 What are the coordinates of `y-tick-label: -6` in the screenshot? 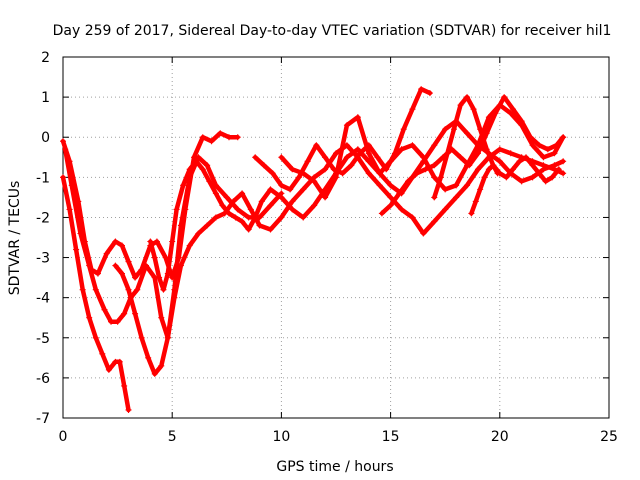 It's located at (43, 379).